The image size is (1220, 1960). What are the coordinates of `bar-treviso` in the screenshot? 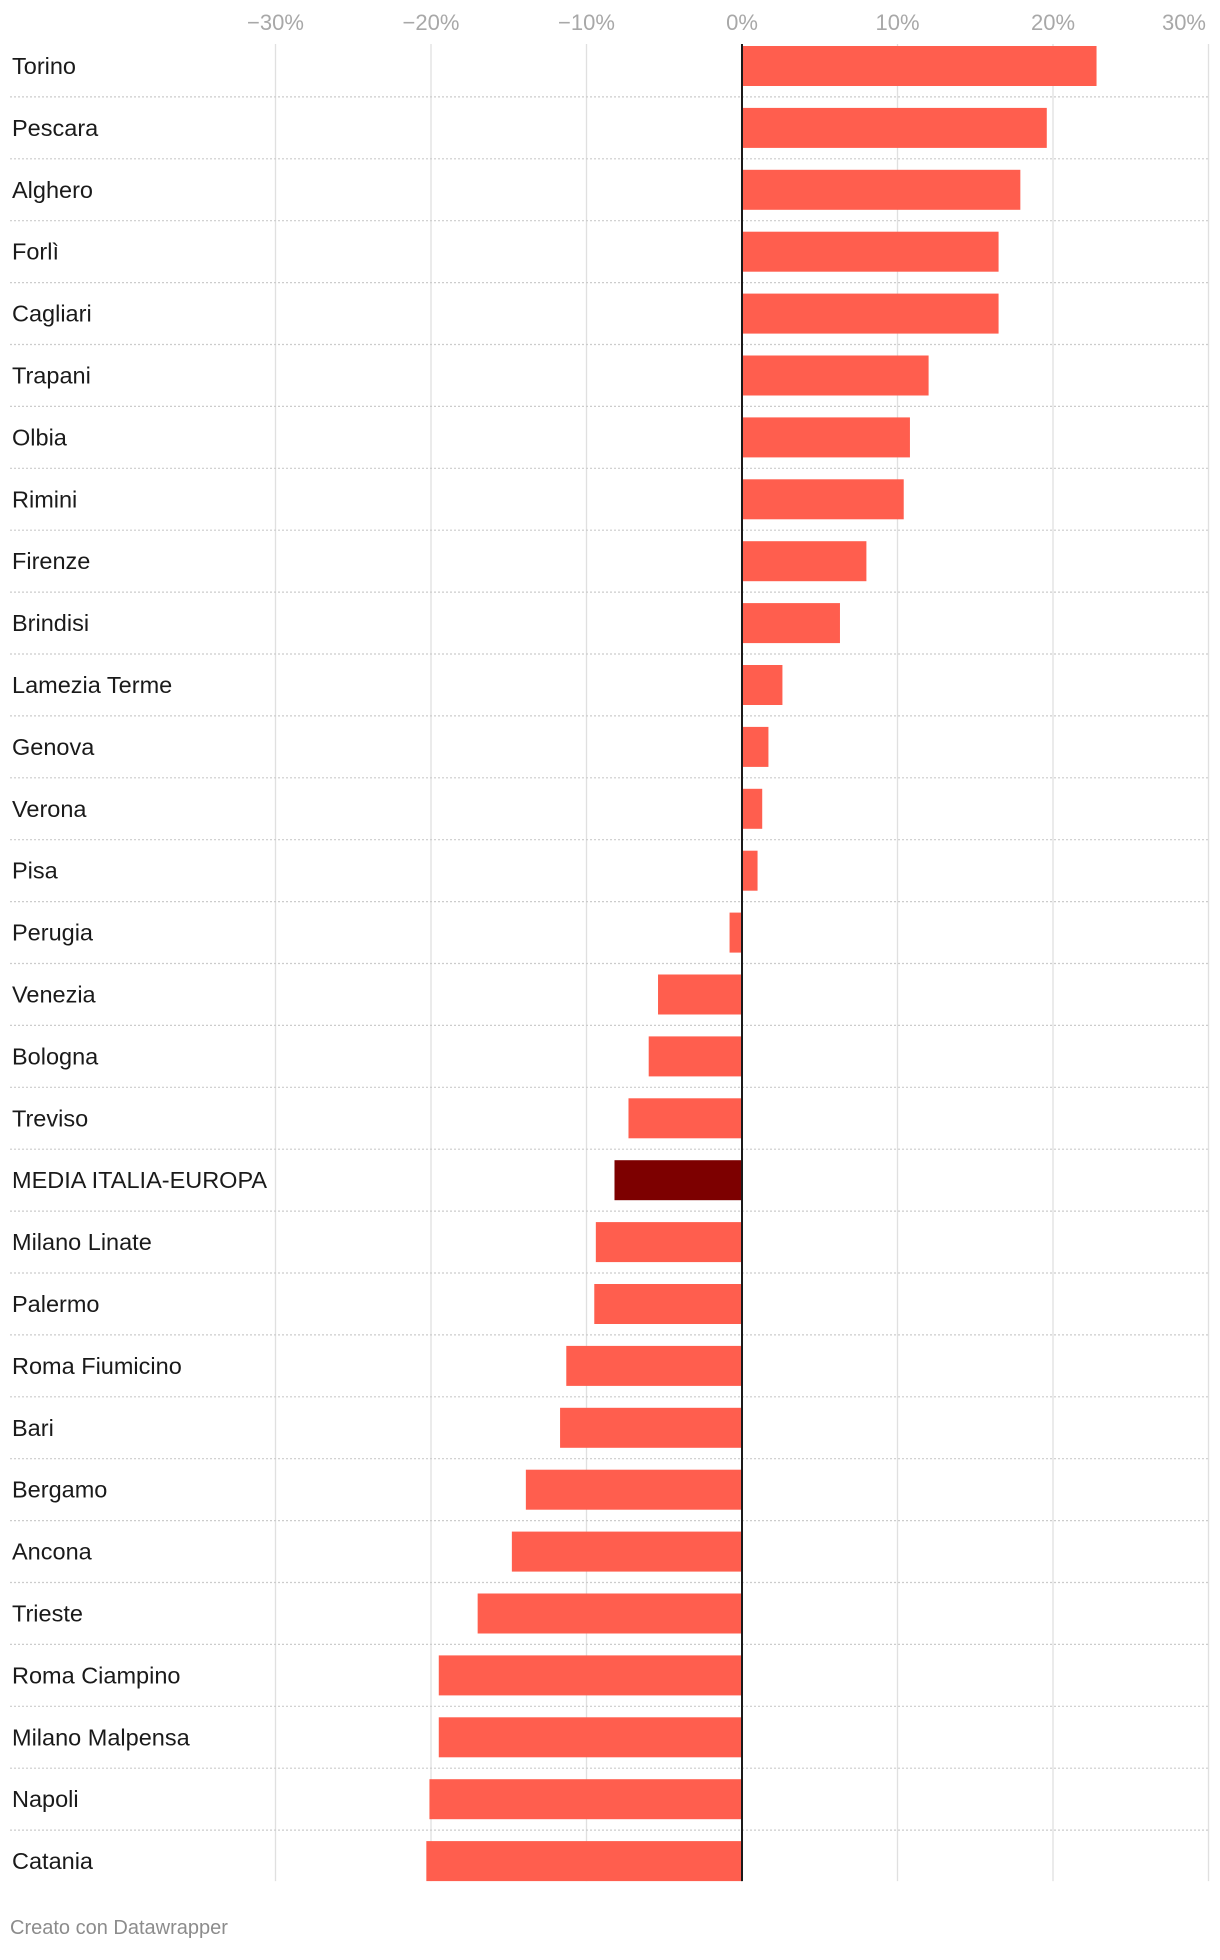 It's located at (685, 1118).